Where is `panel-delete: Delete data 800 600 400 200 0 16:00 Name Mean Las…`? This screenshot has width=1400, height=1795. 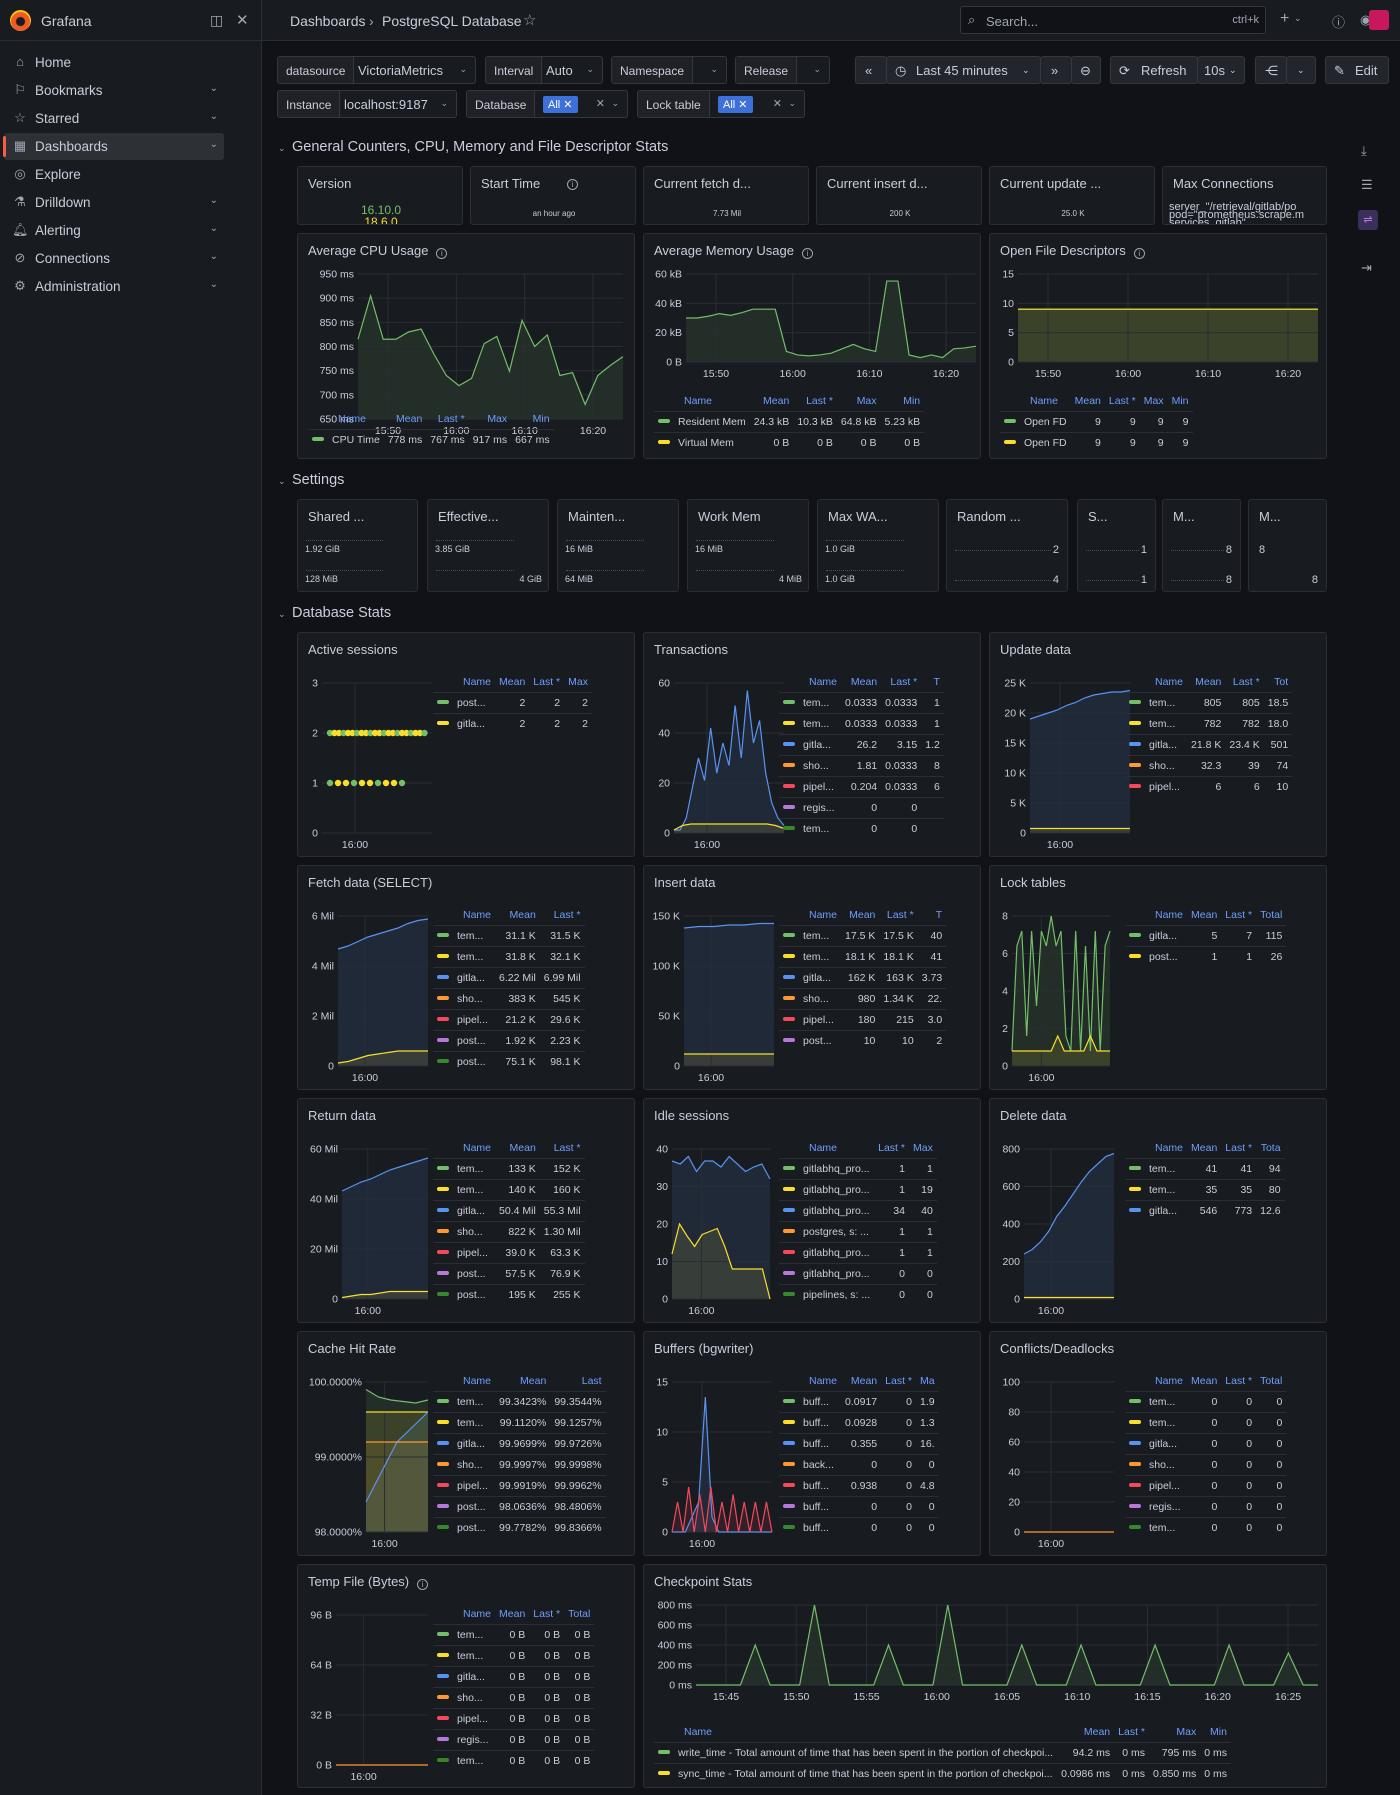 panel-delete: Delete data 800 600 400 200 0 16:00 Name Mean Las… is located at coordinates (1158, 1210).